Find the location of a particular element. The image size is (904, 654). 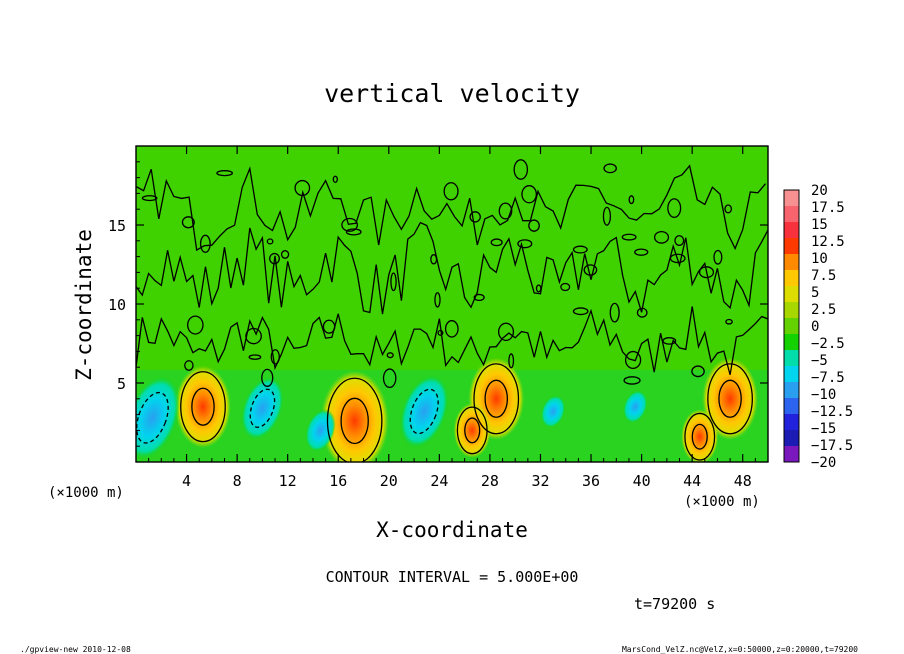

colorbar-label: −7.5 is located at coordinates (828, 378).